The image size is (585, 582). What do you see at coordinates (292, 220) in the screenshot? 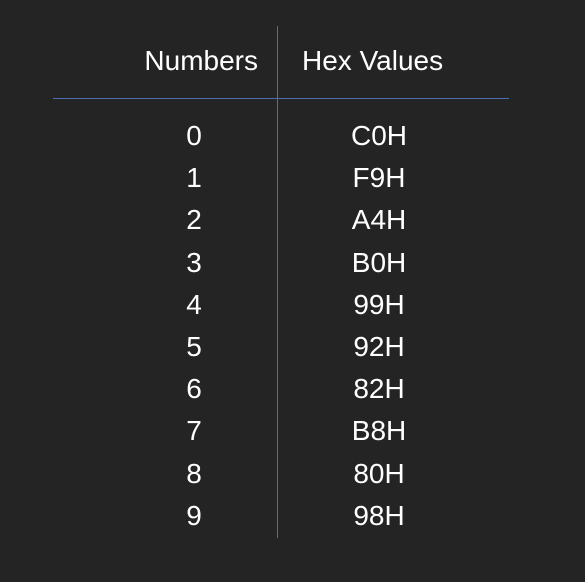
I see `table-row: 2 A4H` at bounding box center [292, 220].